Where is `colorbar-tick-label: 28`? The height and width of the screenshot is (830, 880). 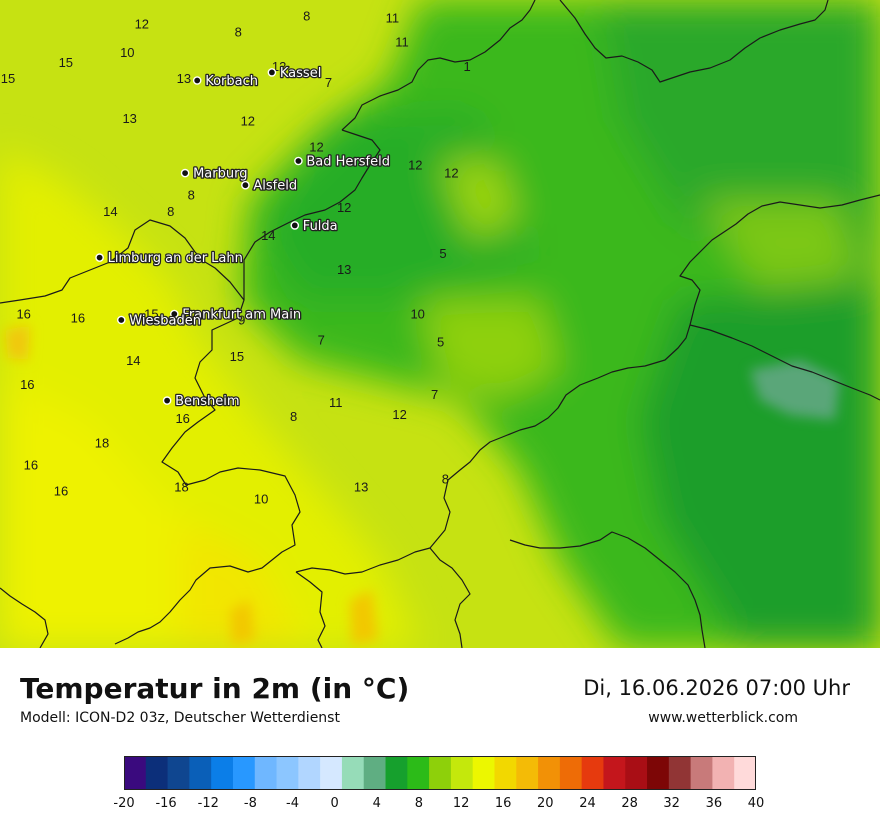
colorbar-tick-label: 28 is located at coordinates (629, 803).